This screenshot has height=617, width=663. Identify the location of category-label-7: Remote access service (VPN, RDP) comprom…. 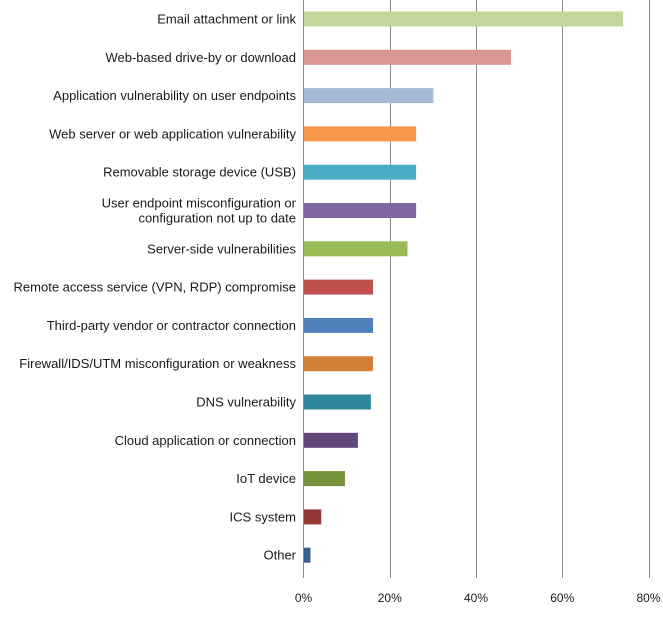
(155, 287).